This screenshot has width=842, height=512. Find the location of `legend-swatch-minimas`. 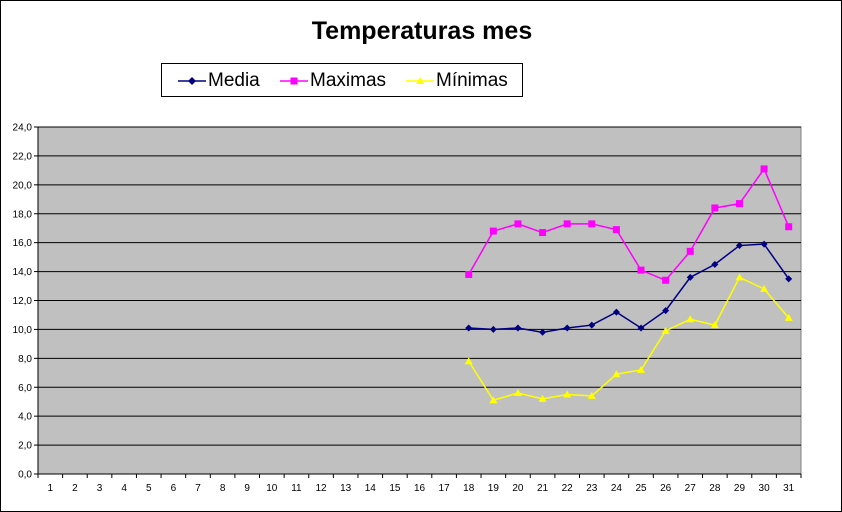

legend-swatch-minimas is located at coordinates (420, 80).